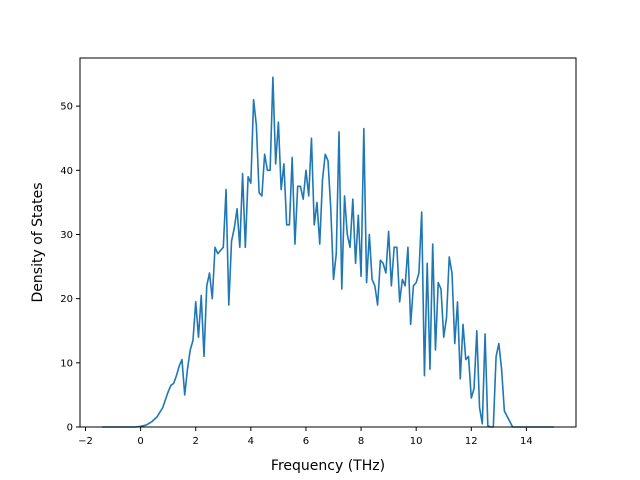  What do you see at coordinates (70, 428) in the screenshot?
I see `y-tick-label: 0` at bounding box center [70, 428].